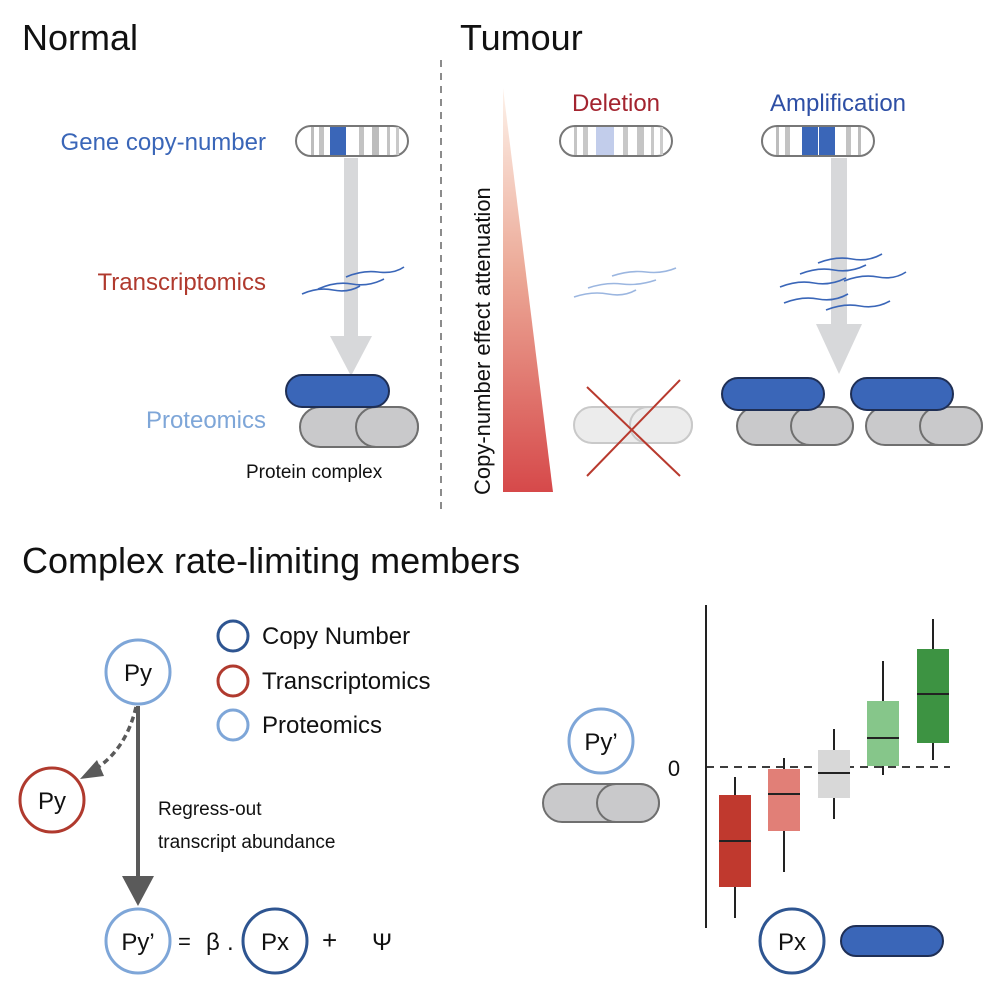 The image size is (996, 996). Describe the element at coordinates (528, 290) in the screenshot. I see `attenuation-wedge` at that location.